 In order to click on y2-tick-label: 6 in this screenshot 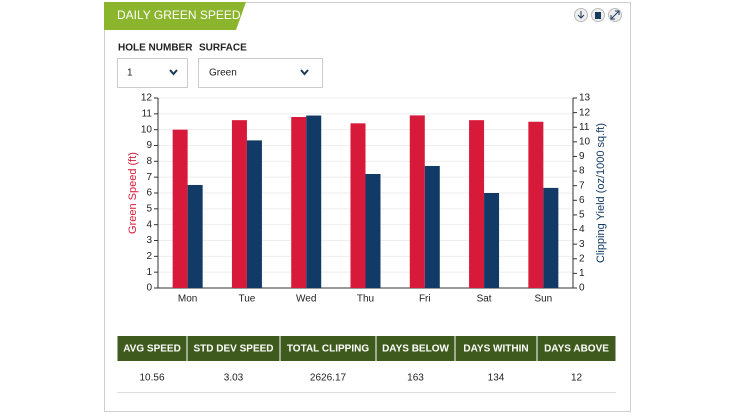, I will do `click(582, 200)`.